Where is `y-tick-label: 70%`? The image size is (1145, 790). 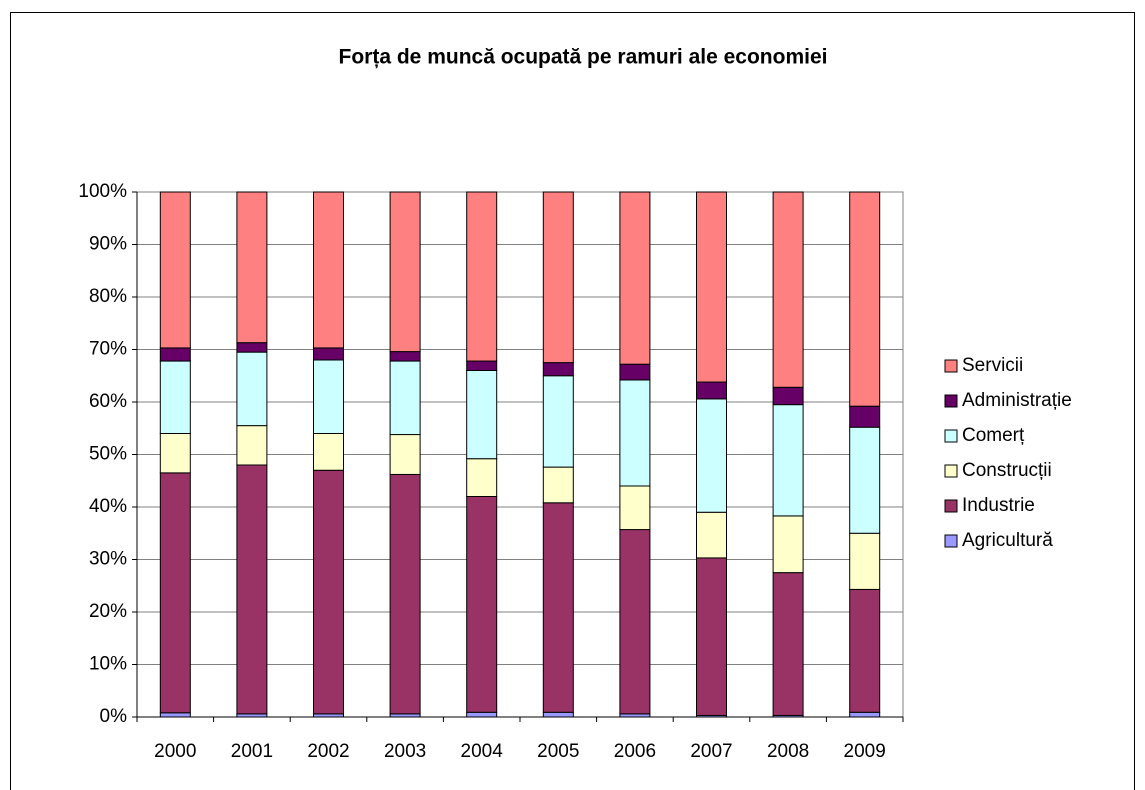 y-tick-label: 70% is located at coordinates (108, 349).